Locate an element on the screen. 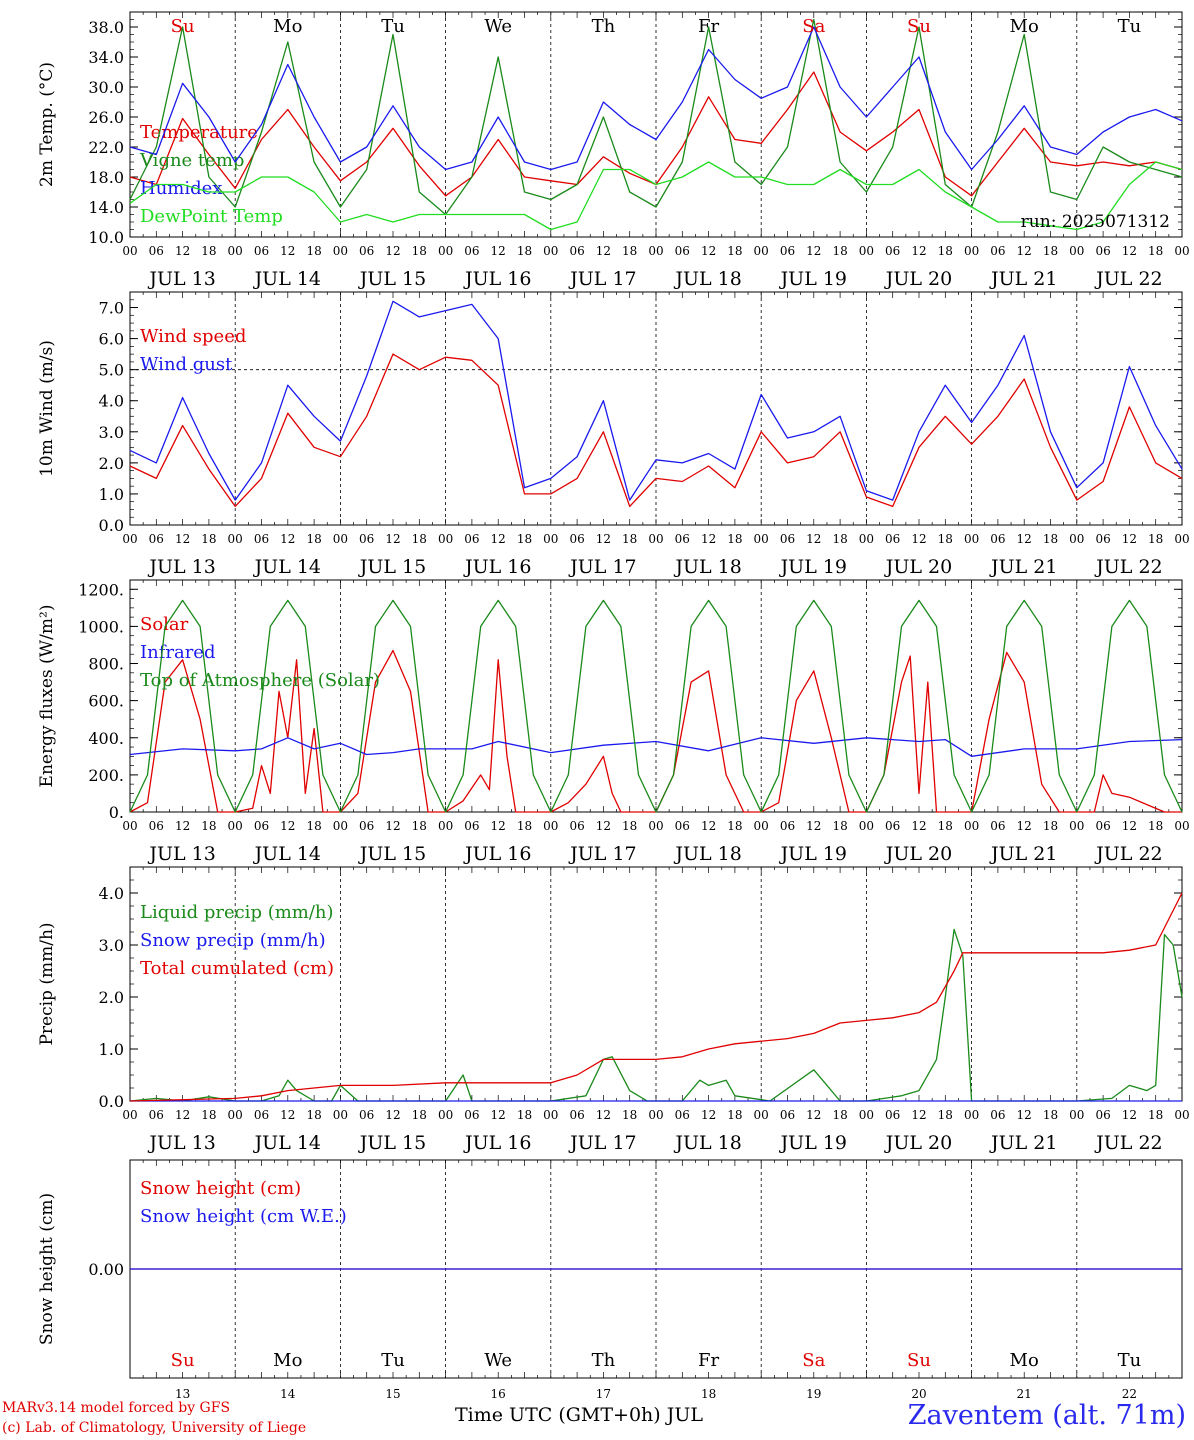  day-number: 13 is located at coordinates (182, 1394).